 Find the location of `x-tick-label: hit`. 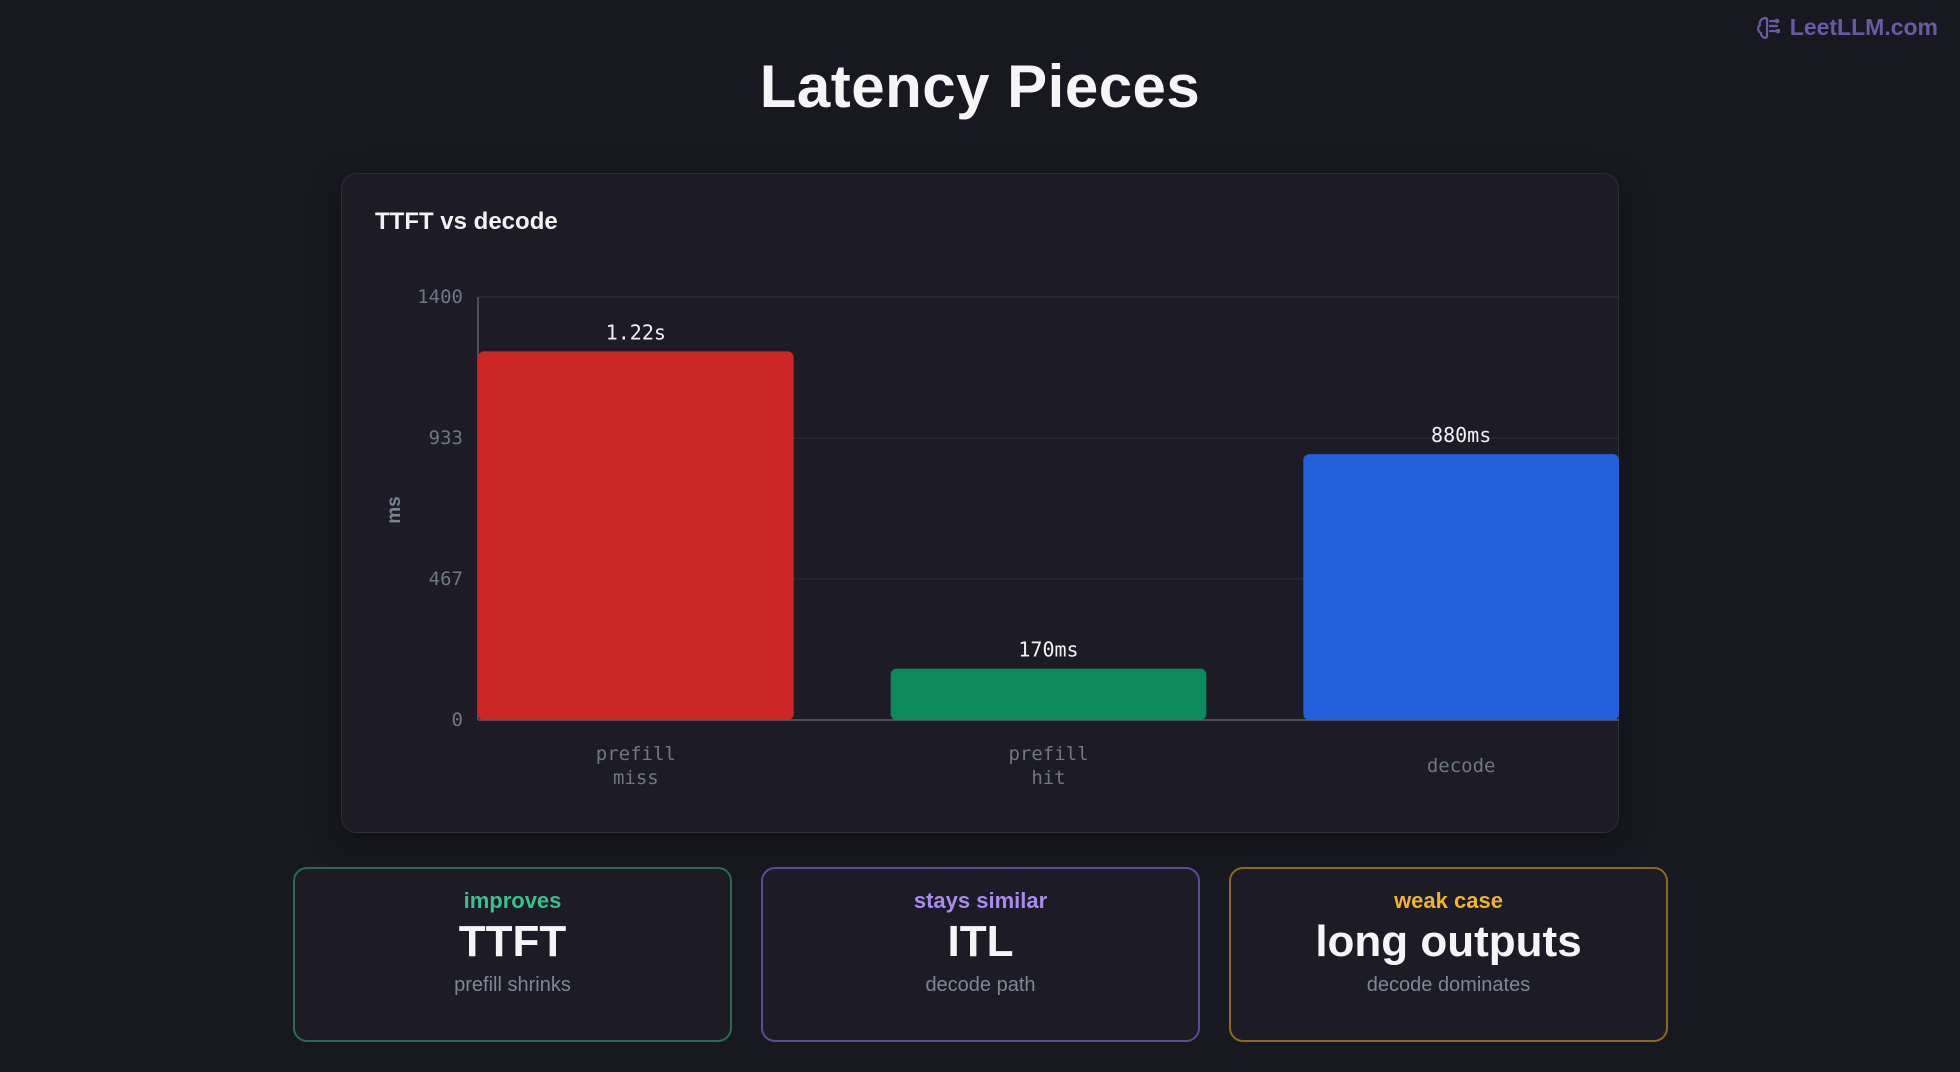

x-tick-label: hit is located at coordinates (1048, 778).